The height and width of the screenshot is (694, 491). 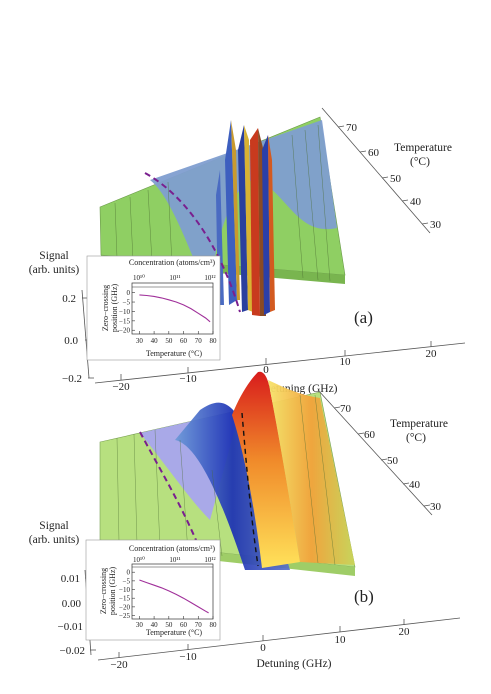 What do you see at coordinates (72, 651) in the screenshot?
I see `signal-tick-b-3: −0.02` at bounding box center [72, 651].